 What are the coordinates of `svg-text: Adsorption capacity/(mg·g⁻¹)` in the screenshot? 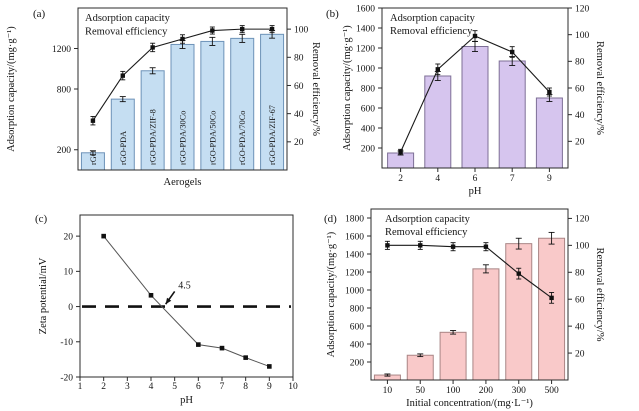 It's located at (347, 88).